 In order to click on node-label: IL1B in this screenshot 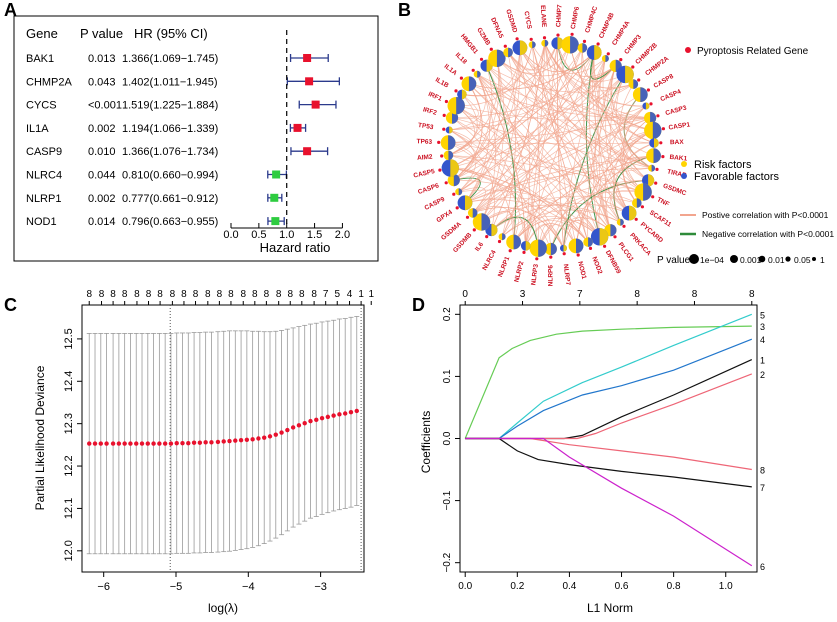, I will do `click(442, 82)`.